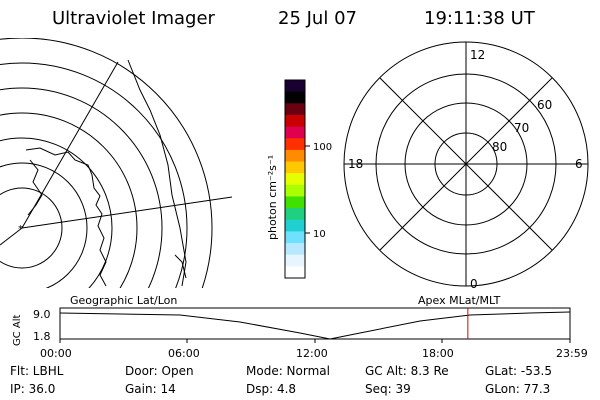 The height and width of the screenshot is (400, 600). I want to click on timeline-x-tick-2: 12:00, so click(312, 353).